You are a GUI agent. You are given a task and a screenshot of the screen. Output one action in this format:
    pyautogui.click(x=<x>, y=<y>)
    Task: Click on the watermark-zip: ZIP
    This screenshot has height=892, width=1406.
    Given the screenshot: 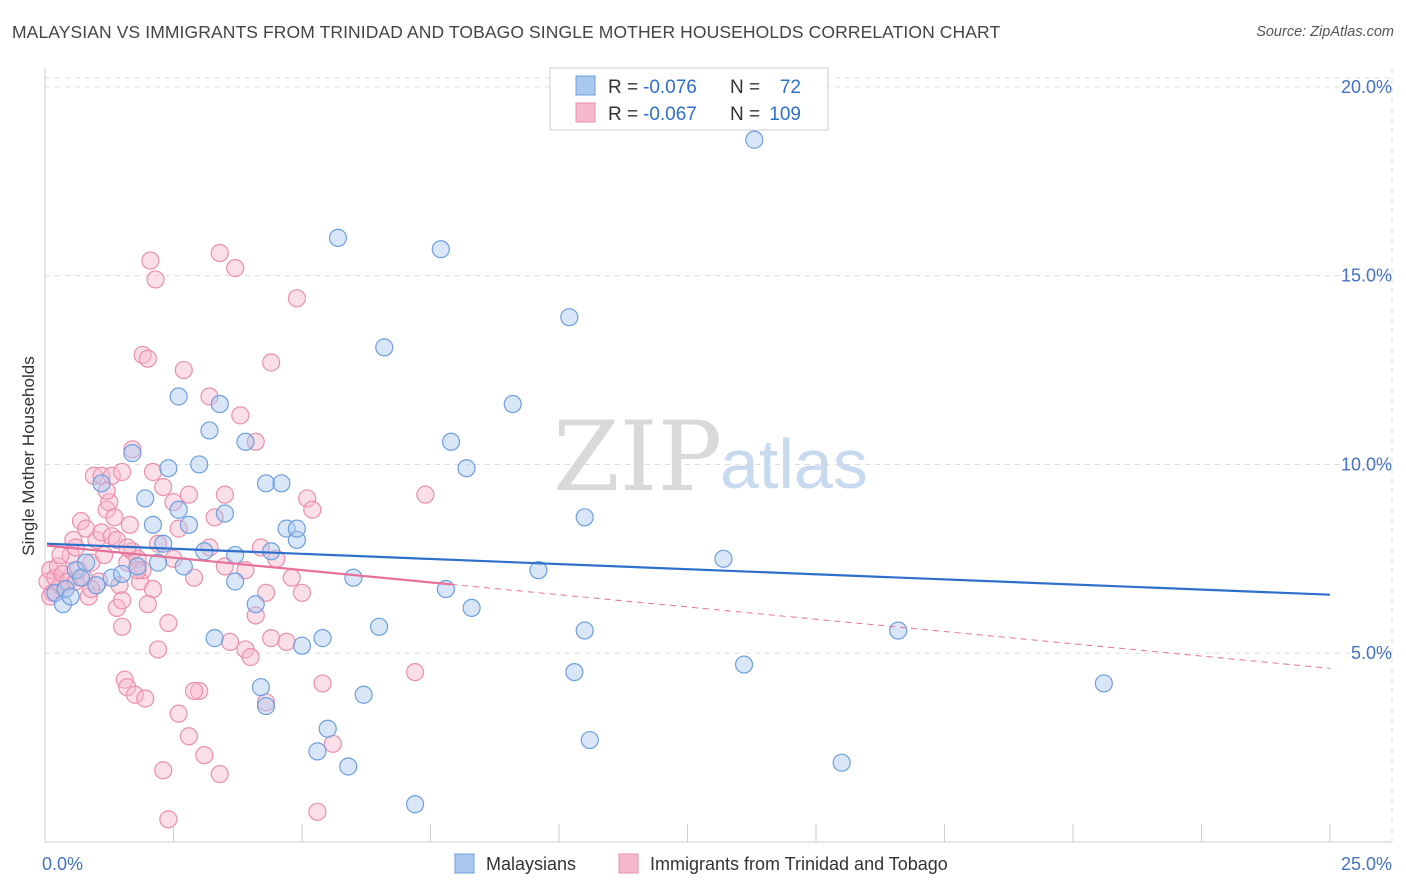 What is the action you would take?
    pyautogui.click(x=637, y=457)
    